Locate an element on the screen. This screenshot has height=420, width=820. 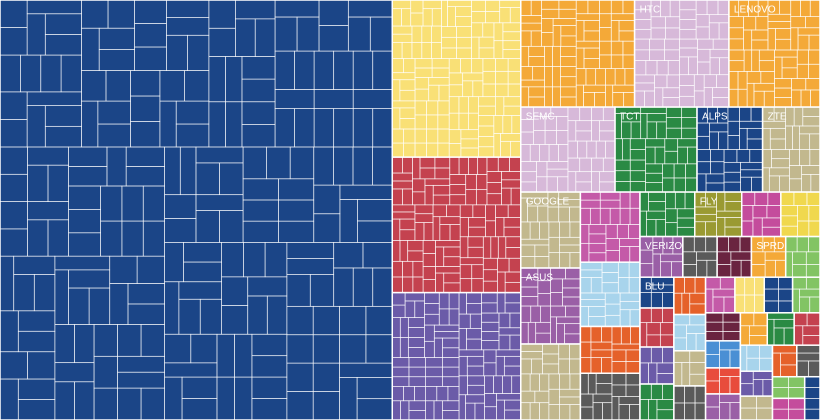
block-label: ZTE is located at coordinates (777, 117).